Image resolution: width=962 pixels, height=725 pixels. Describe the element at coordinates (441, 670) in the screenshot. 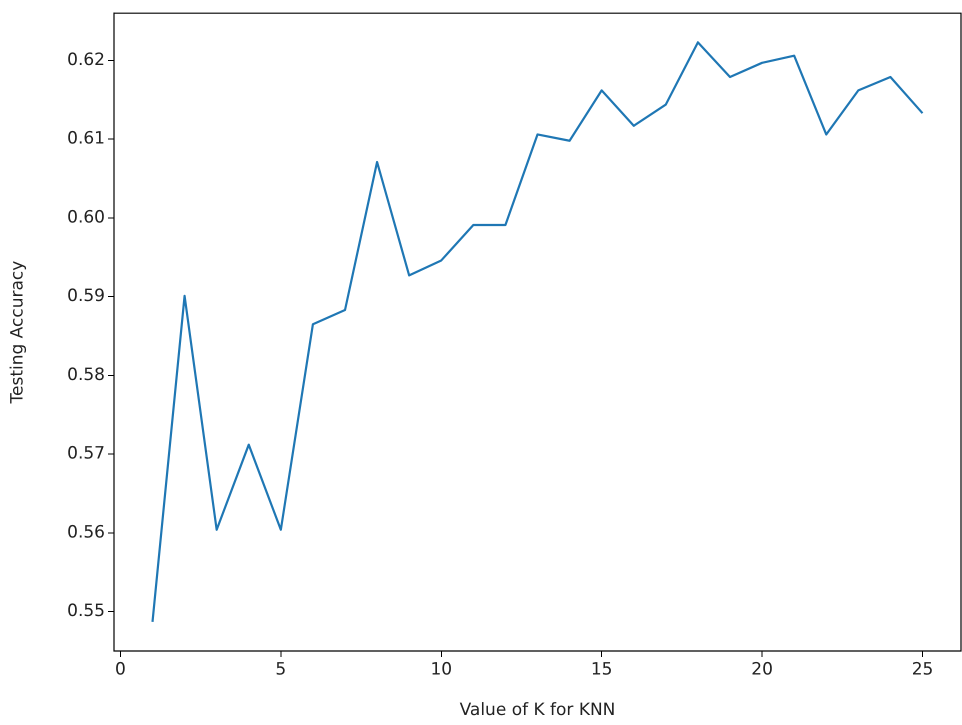

I see `x-tick-label: 10` at that location.